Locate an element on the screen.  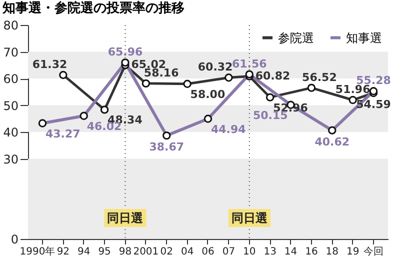
data-label: 65.96 is located at coordinates (125, 52).